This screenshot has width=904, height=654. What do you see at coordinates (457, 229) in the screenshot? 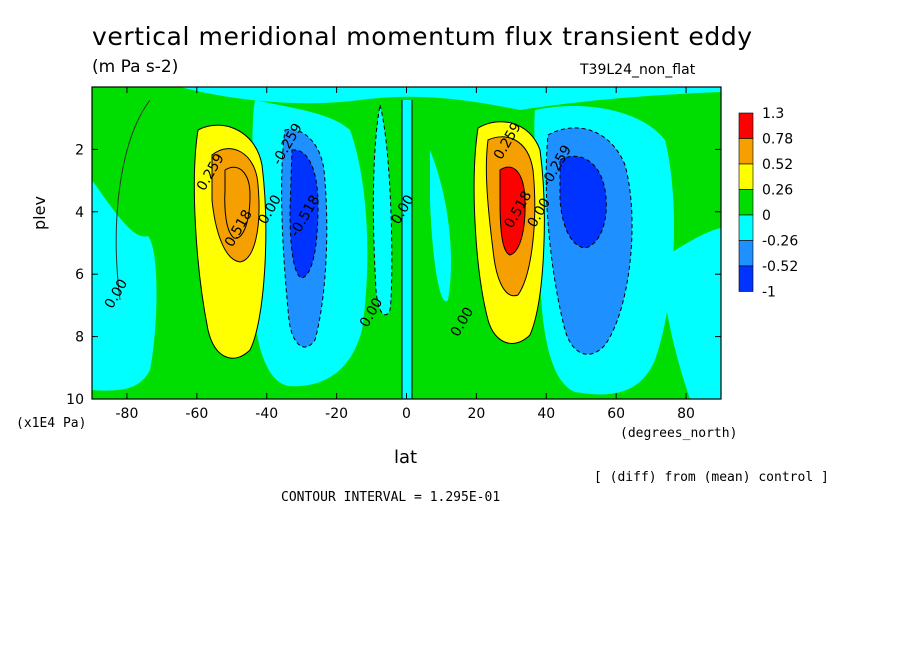
I see `contour-lines-negative` at bounding box center [457, 229].